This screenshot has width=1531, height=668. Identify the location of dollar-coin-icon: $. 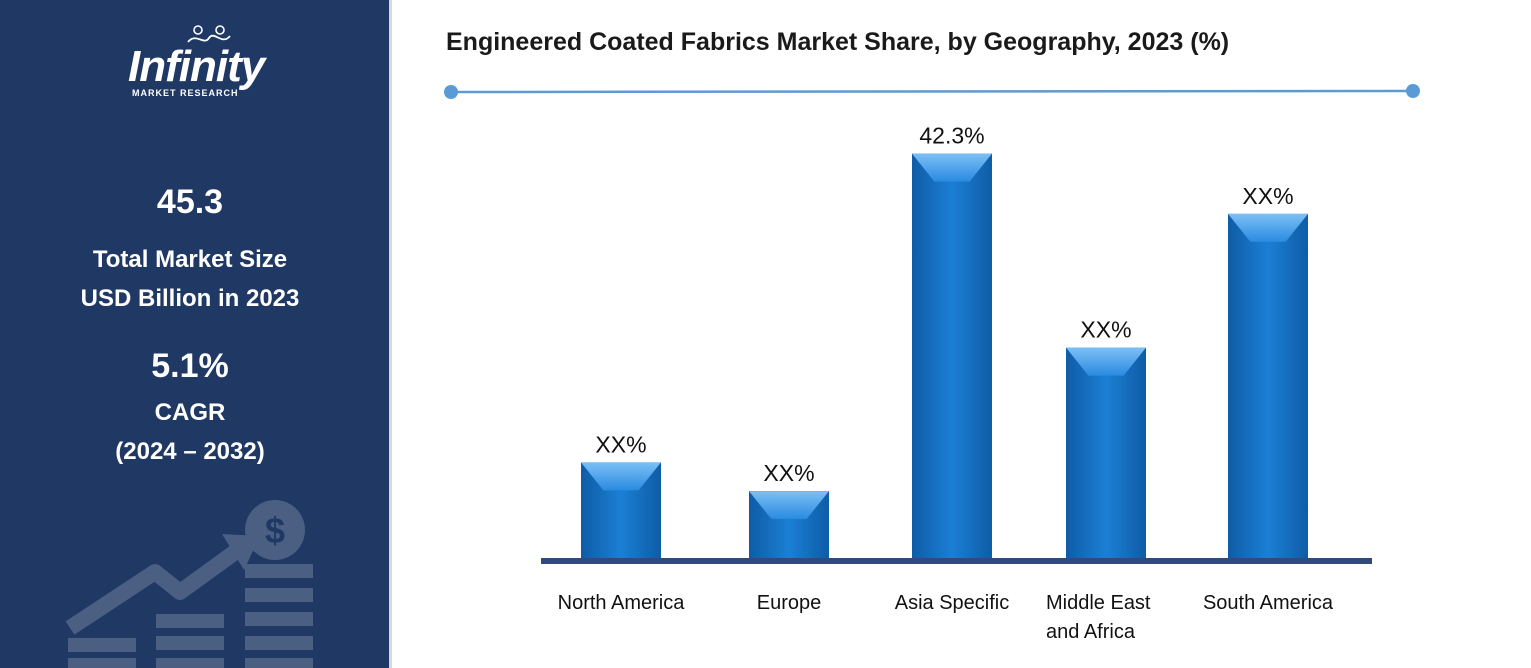
(275, 530).